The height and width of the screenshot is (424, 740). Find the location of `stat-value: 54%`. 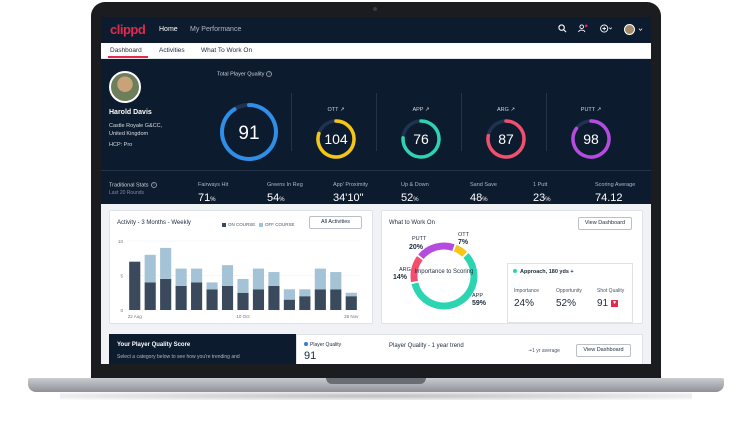

stat-value: 54% is located at coordinates (276, 198).